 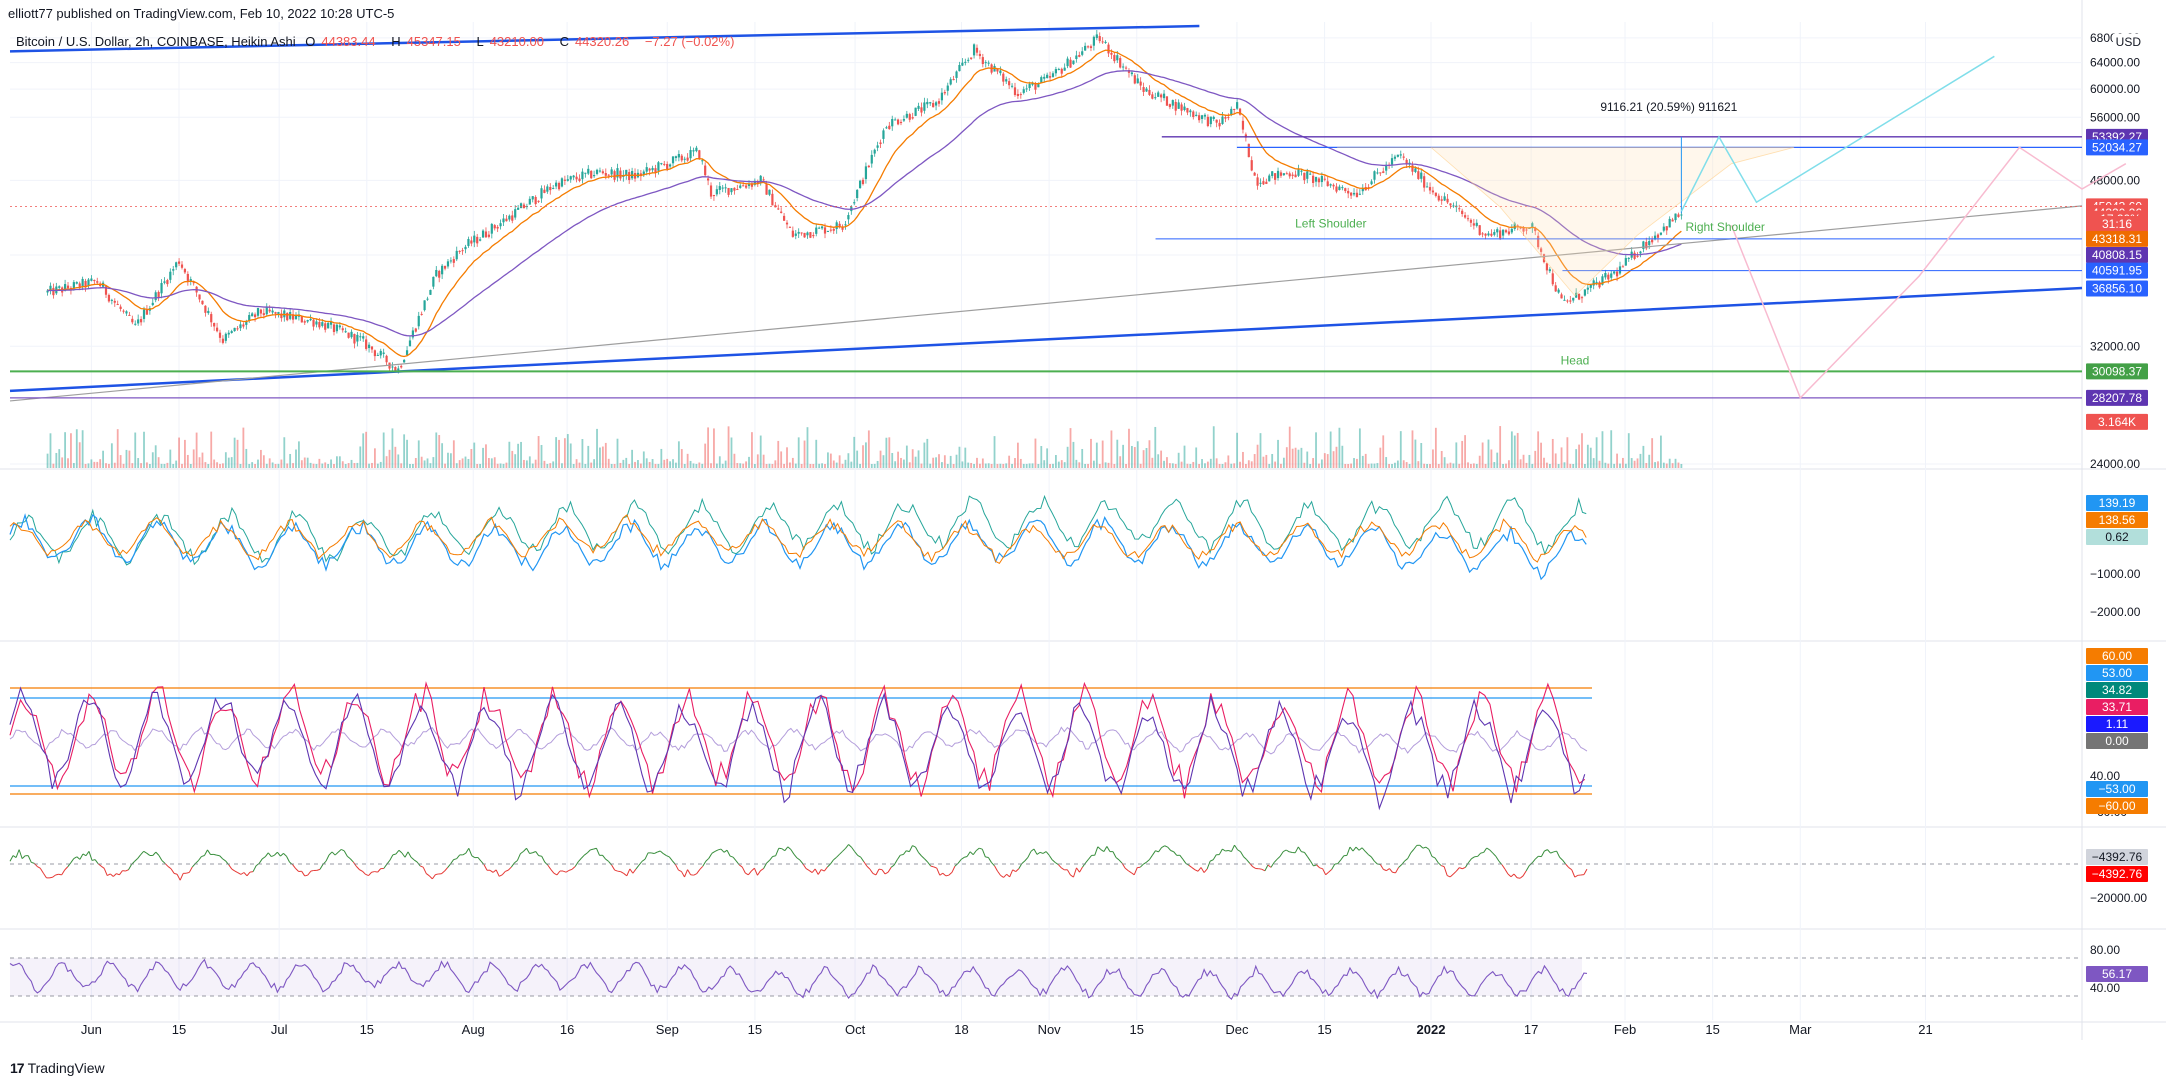 What do you see at coordinates (279, 1029) in the screenshot?
I see `time-tick-label: Jul` at bounding box center [279, 1029].